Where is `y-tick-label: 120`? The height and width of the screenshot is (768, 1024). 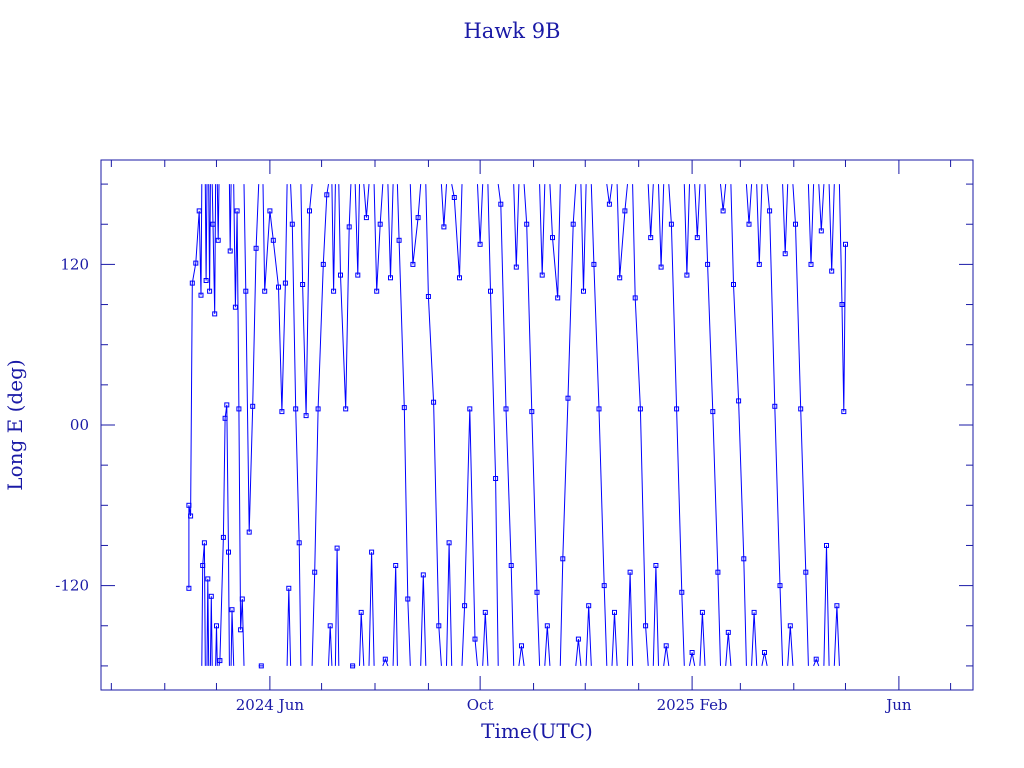 y-tick-label: 120 is located at coordinates (74, 264).